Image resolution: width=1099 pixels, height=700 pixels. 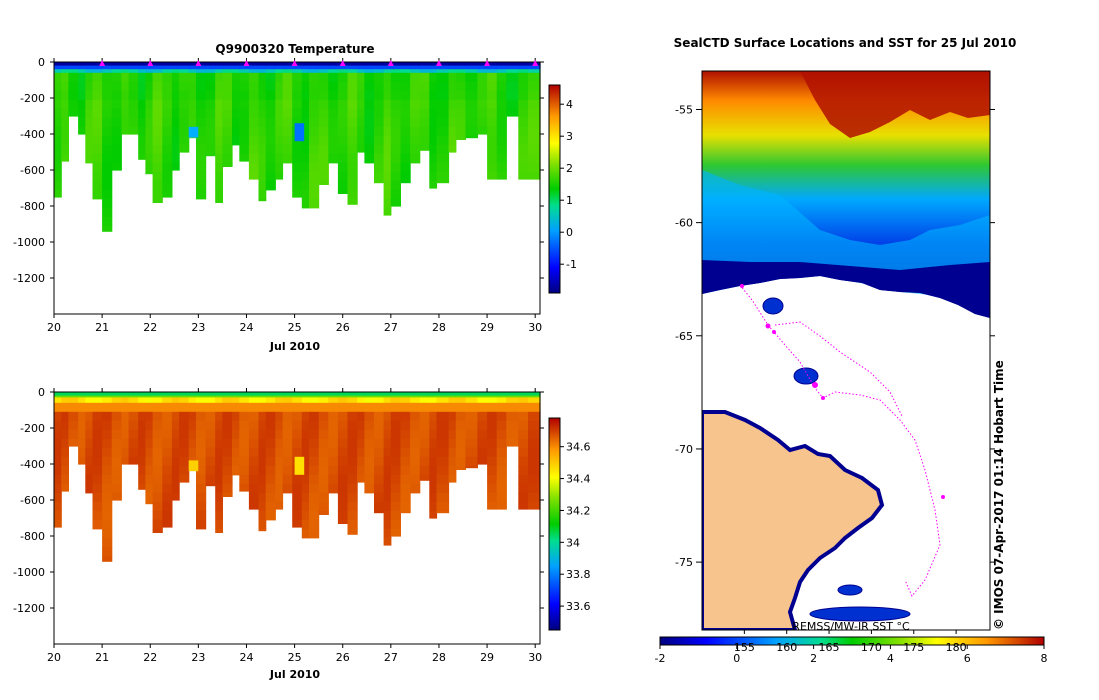 What do you see at coordinates (41, 392) in the screenshot?
I see `salinity-ytick-label: 0` at bounding box center [41, 392].